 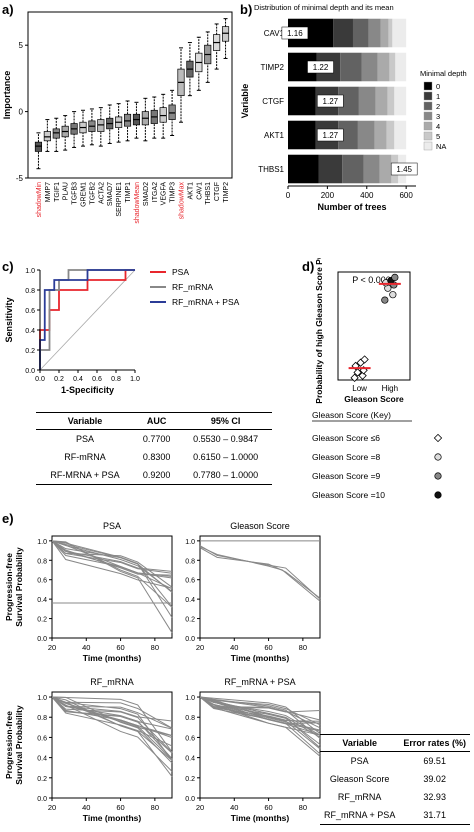 What do you see at coordinates (112, 818) in the screenshot?
I see `x-axis-label: Time (months)` at bounding box center [112, 818].